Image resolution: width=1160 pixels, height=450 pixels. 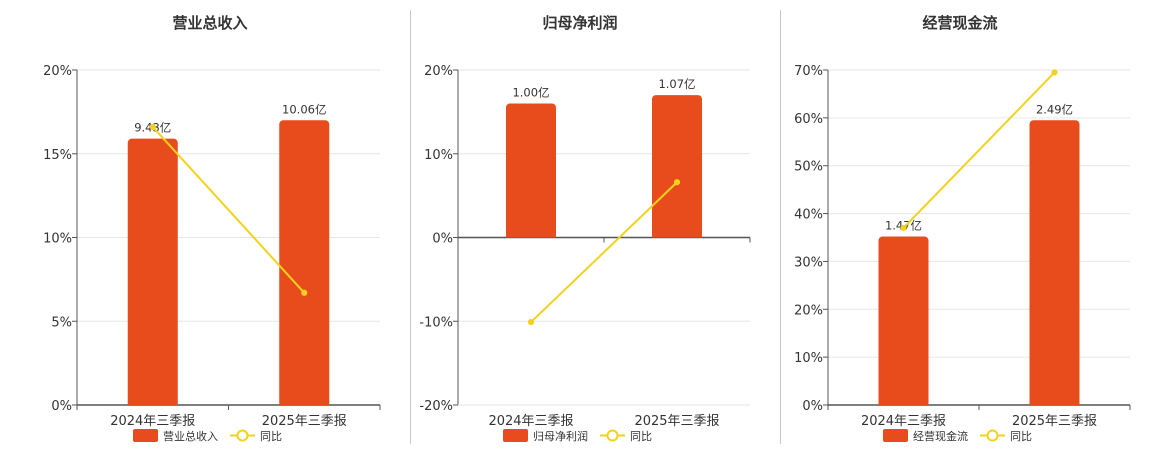 What do you see at coordinates (940, 436) in the screenshot?
I see `legend-bar-label: 经营现金流` at bounding box center [940, 436].